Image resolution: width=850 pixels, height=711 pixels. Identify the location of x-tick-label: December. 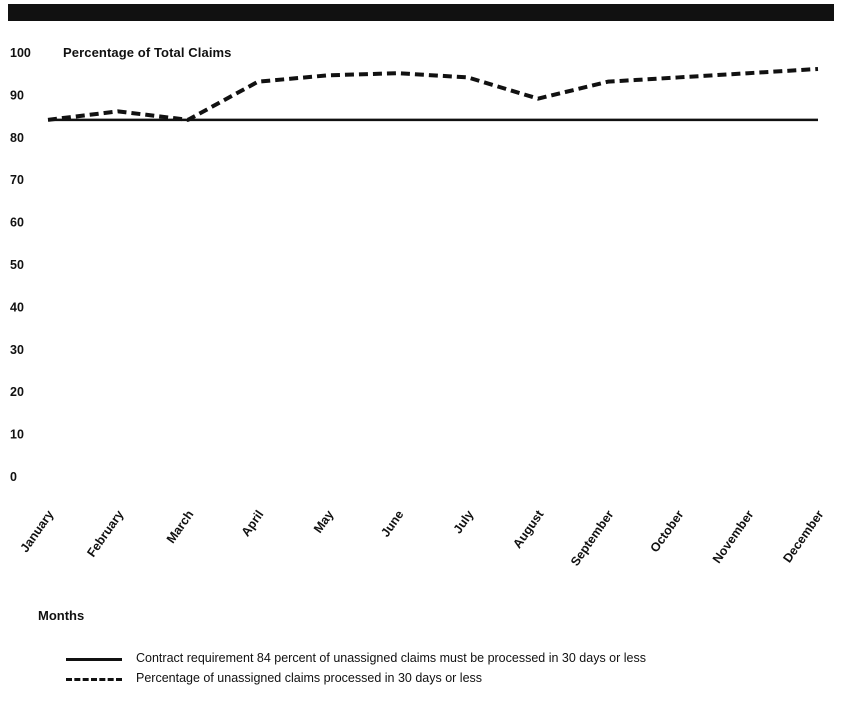
(803, 537).